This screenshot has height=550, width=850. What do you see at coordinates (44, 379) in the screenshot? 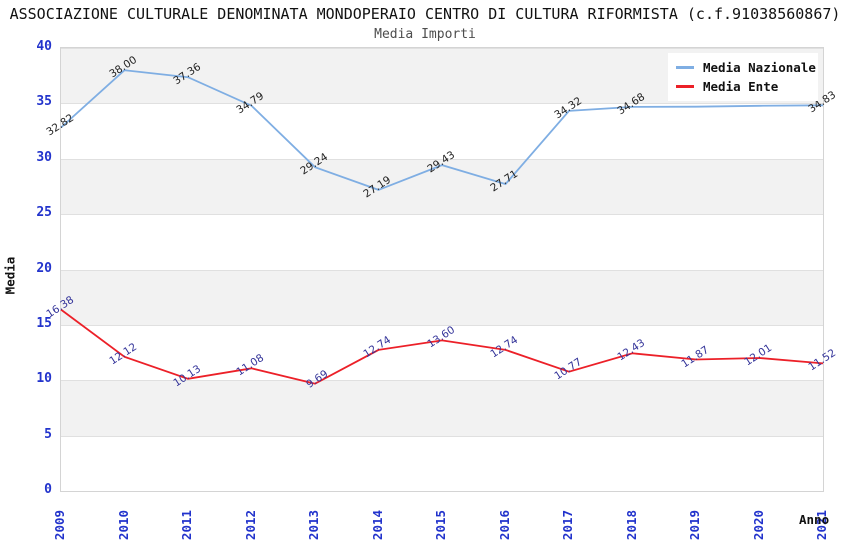
I see `y-tick-label: 10` at bounding box center [44, 379].